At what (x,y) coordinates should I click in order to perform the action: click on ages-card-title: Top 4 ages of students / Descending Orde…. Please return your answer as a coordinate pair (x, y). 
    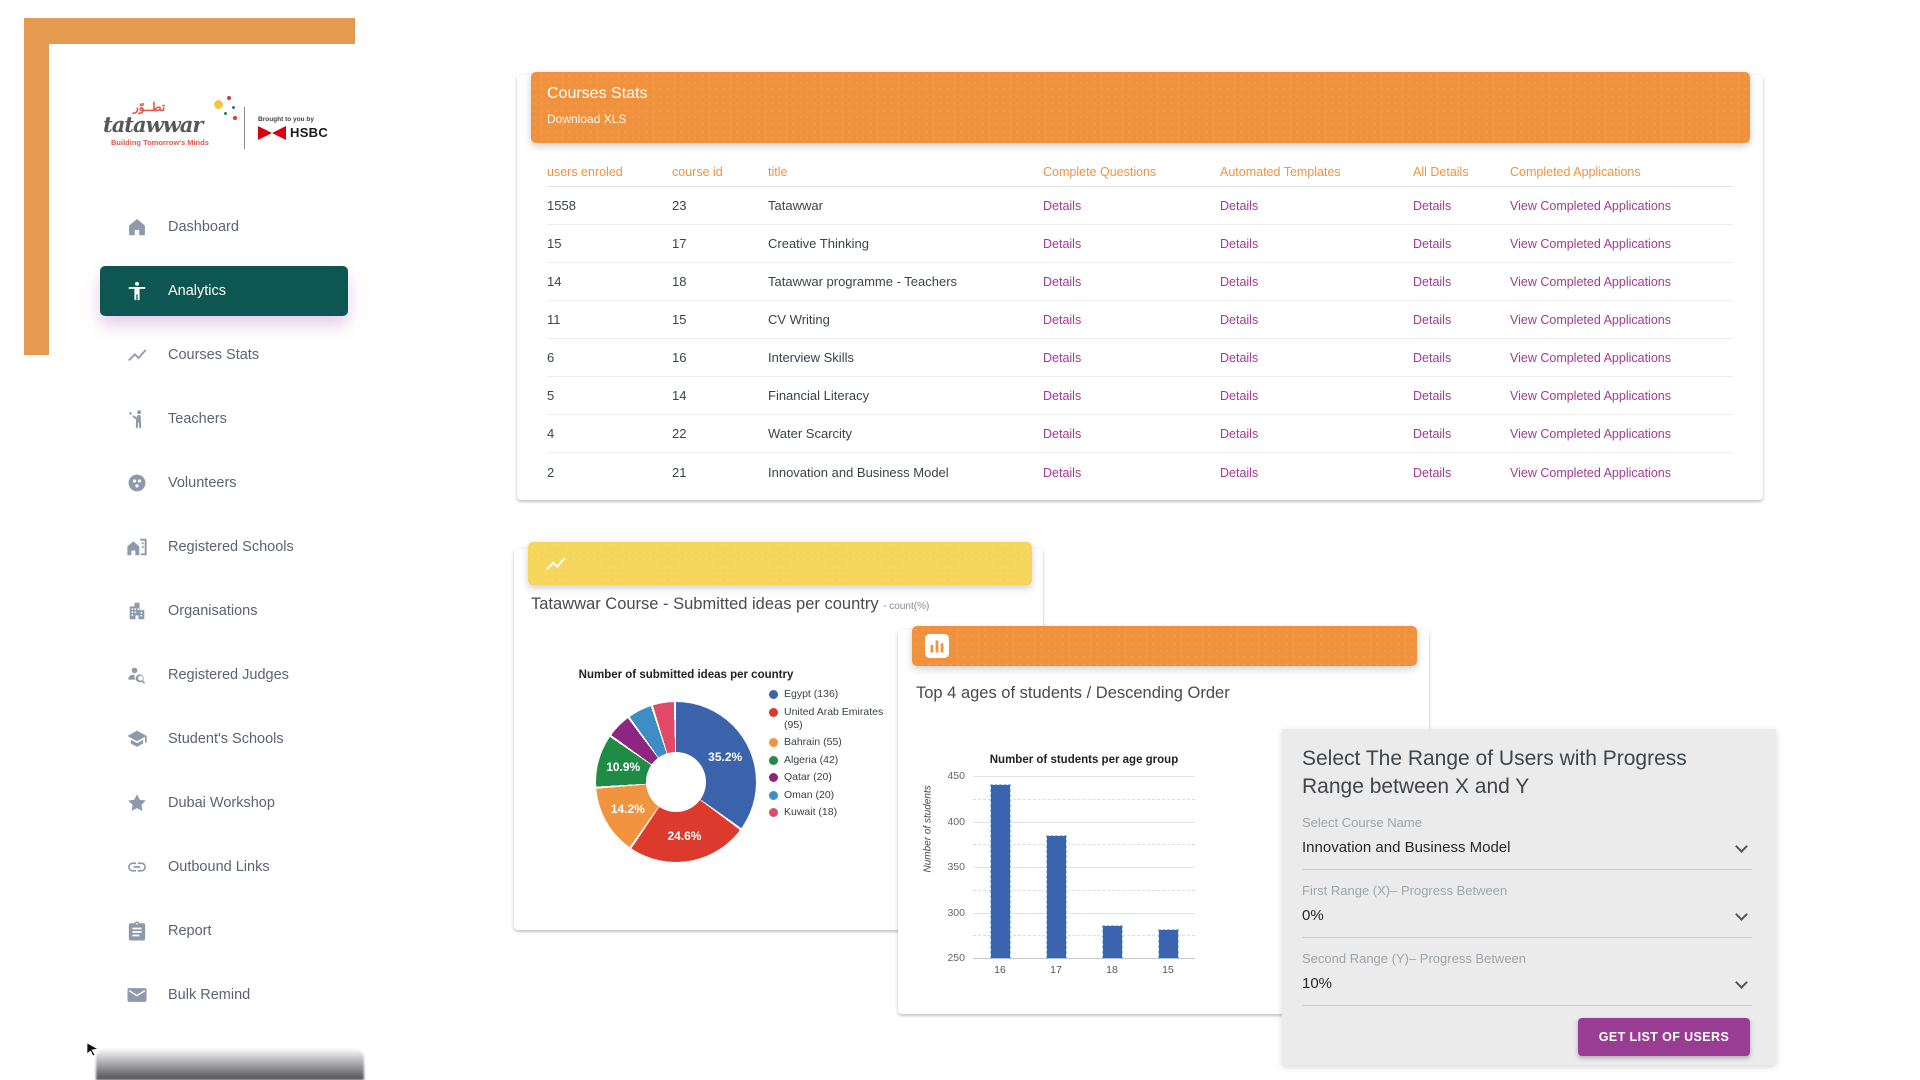
    Looking at the image, I should click on (1073, 693).